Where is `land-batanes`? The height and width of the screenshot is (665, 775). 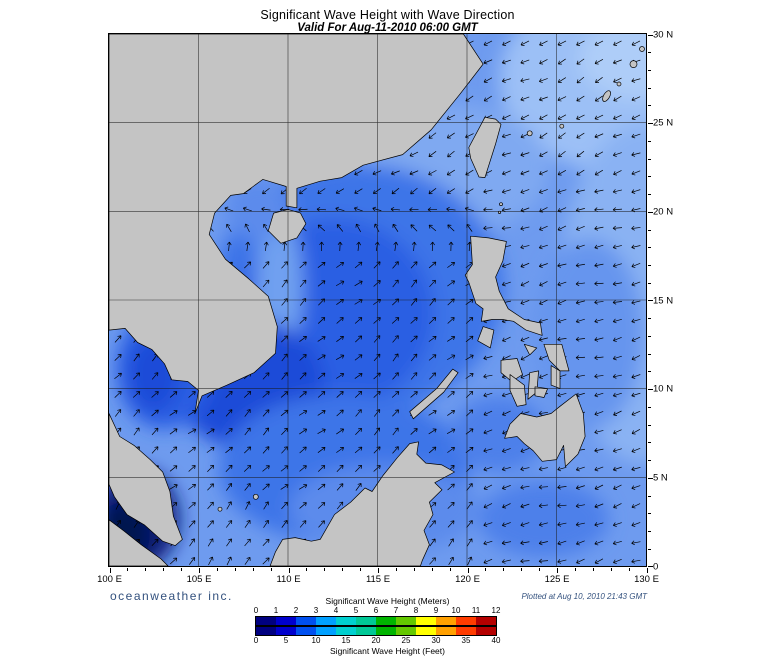
land-batanes is located at coordinates (501, 204).